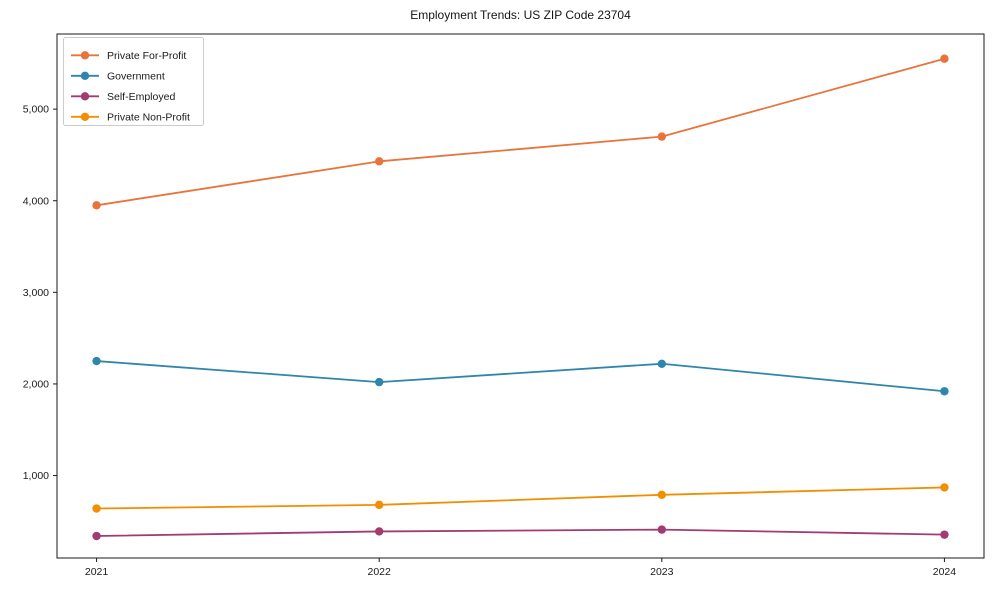  Describe the element at coordinates (85, 55) in the screenshot. I see `legend-marker-private-for-profit` at that location.